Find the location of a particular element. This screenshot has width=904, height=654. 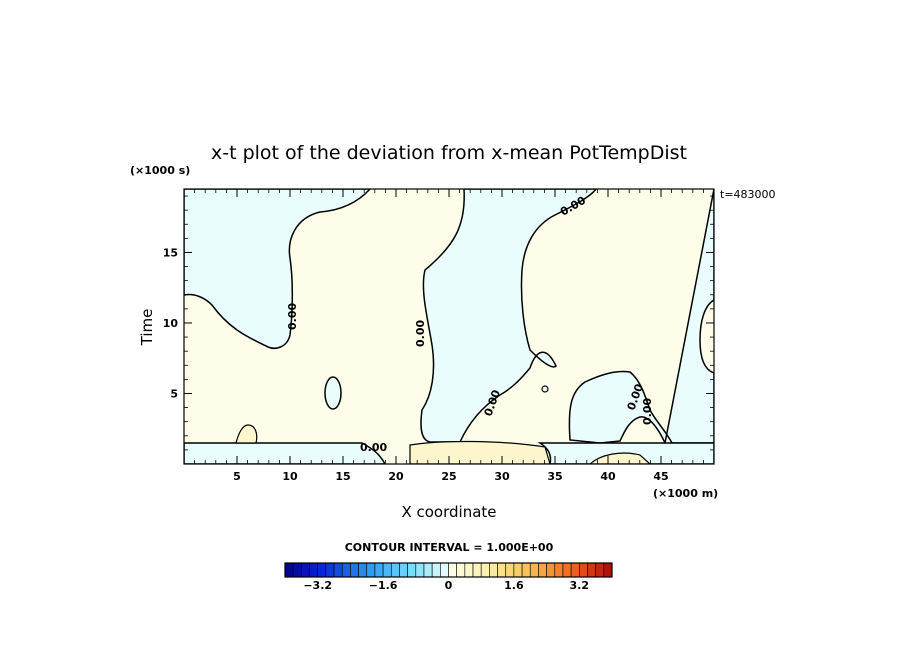

y-axis-title: Time is located at coordinates (147, 328).